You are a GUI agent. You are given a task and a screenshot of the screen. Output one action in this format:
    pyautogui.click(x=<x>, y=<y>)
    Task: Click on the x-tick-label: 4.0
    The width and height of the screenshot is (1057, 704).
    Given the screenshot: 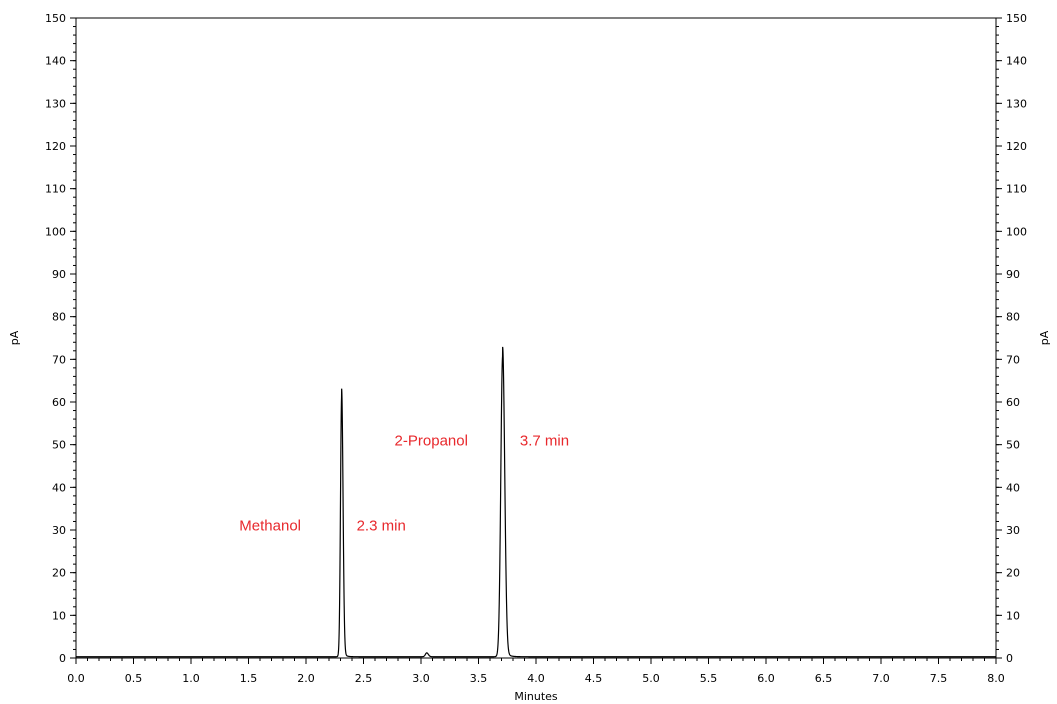 What is the action you would take?
    pyautogui.click(x=536, y=678)
    